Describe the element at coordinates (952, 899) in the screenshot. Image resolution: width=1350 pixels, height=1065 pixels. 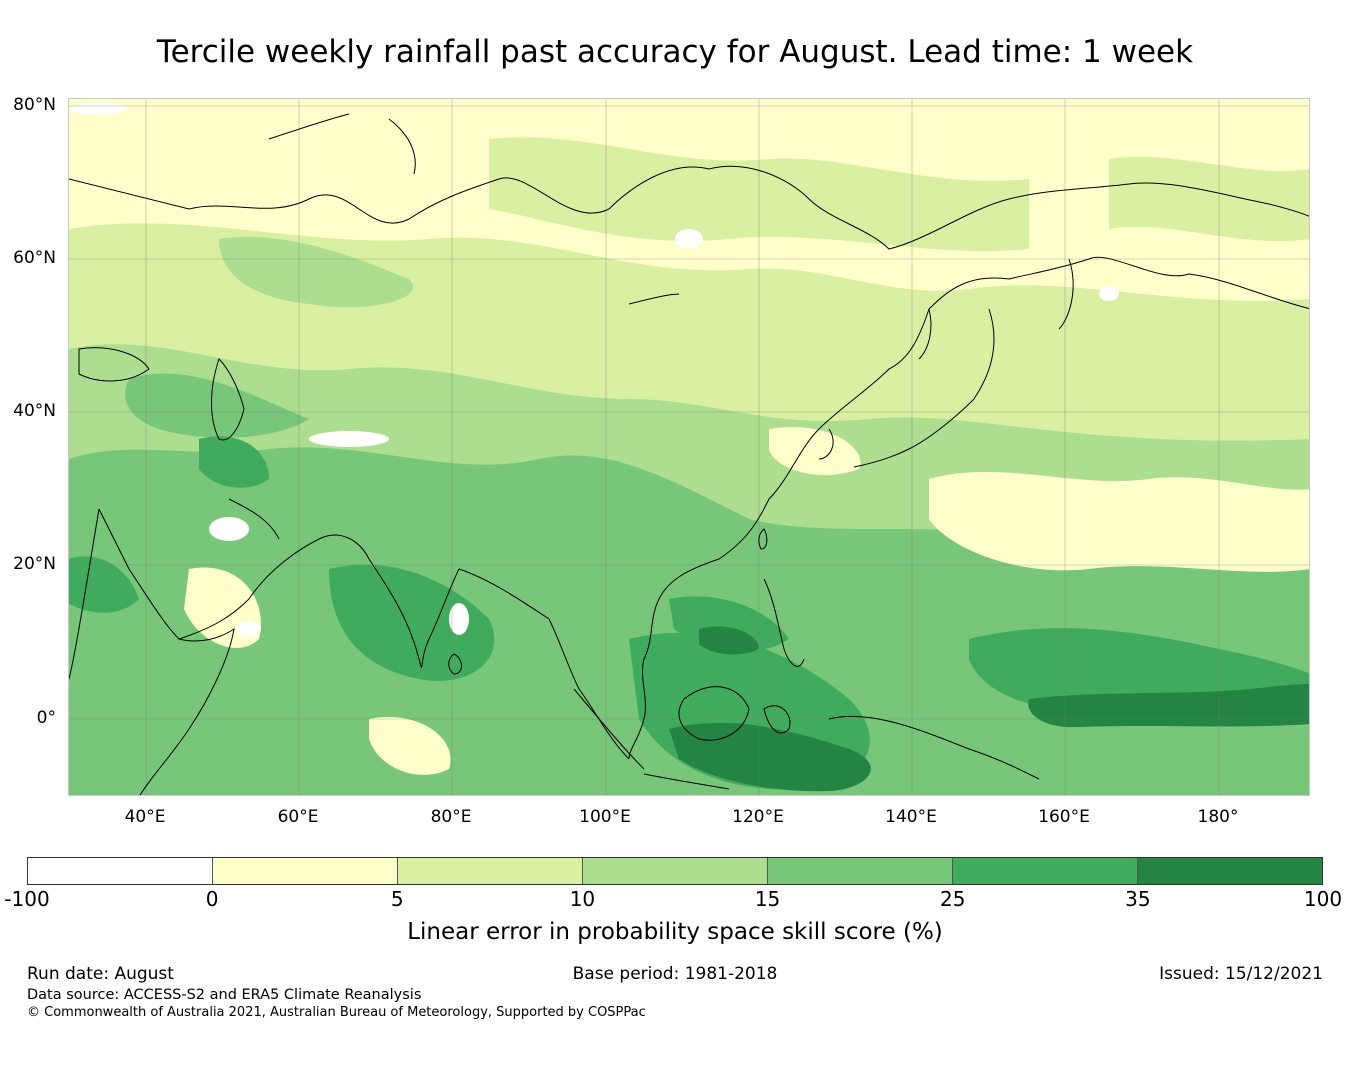
I see `colorbar-tick-label: 25` at that location.